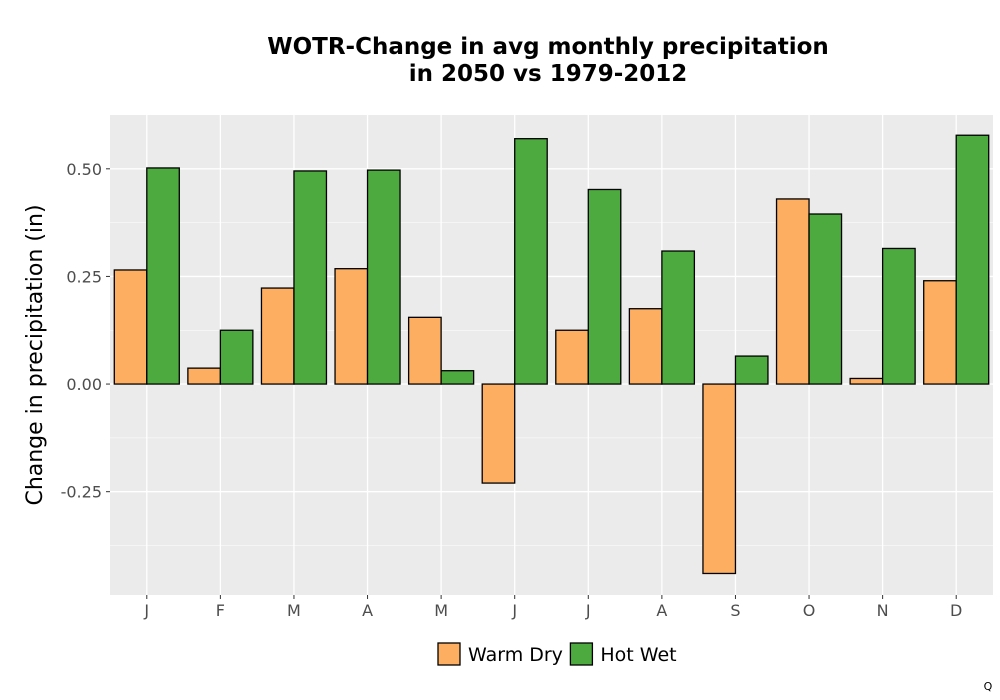 Image resolution: width=1000 pixels, height=700 pixels. Describe the element at coordinates (809, 610) in the screenshot. I see `x-tick-label: O` at that location.